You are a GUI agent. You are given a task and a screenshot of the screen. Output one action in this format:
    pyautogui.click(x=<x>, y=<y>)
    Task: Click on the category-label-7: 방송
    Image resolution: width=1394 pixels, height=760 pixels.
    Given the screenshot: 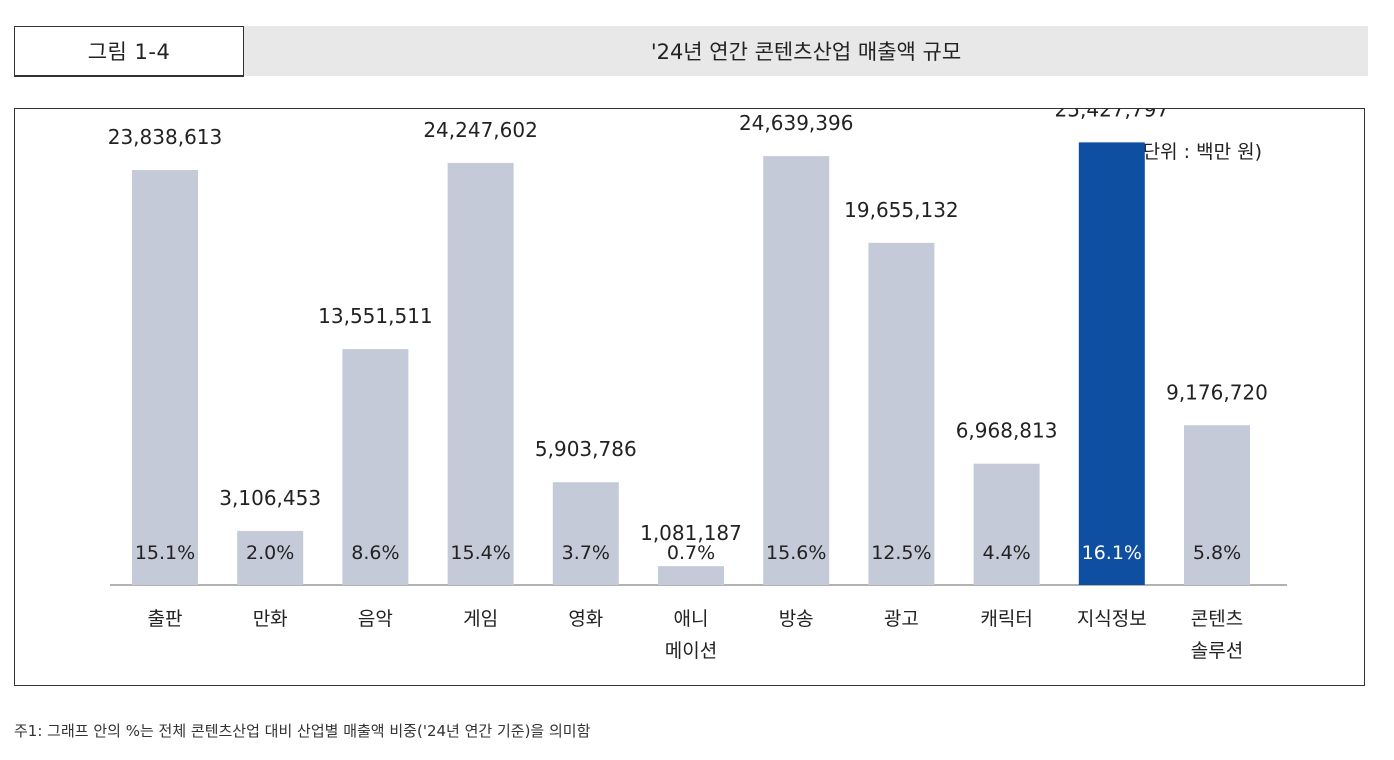 What is the action you would take?
    pyautogui.click(x=796, y=619)
    